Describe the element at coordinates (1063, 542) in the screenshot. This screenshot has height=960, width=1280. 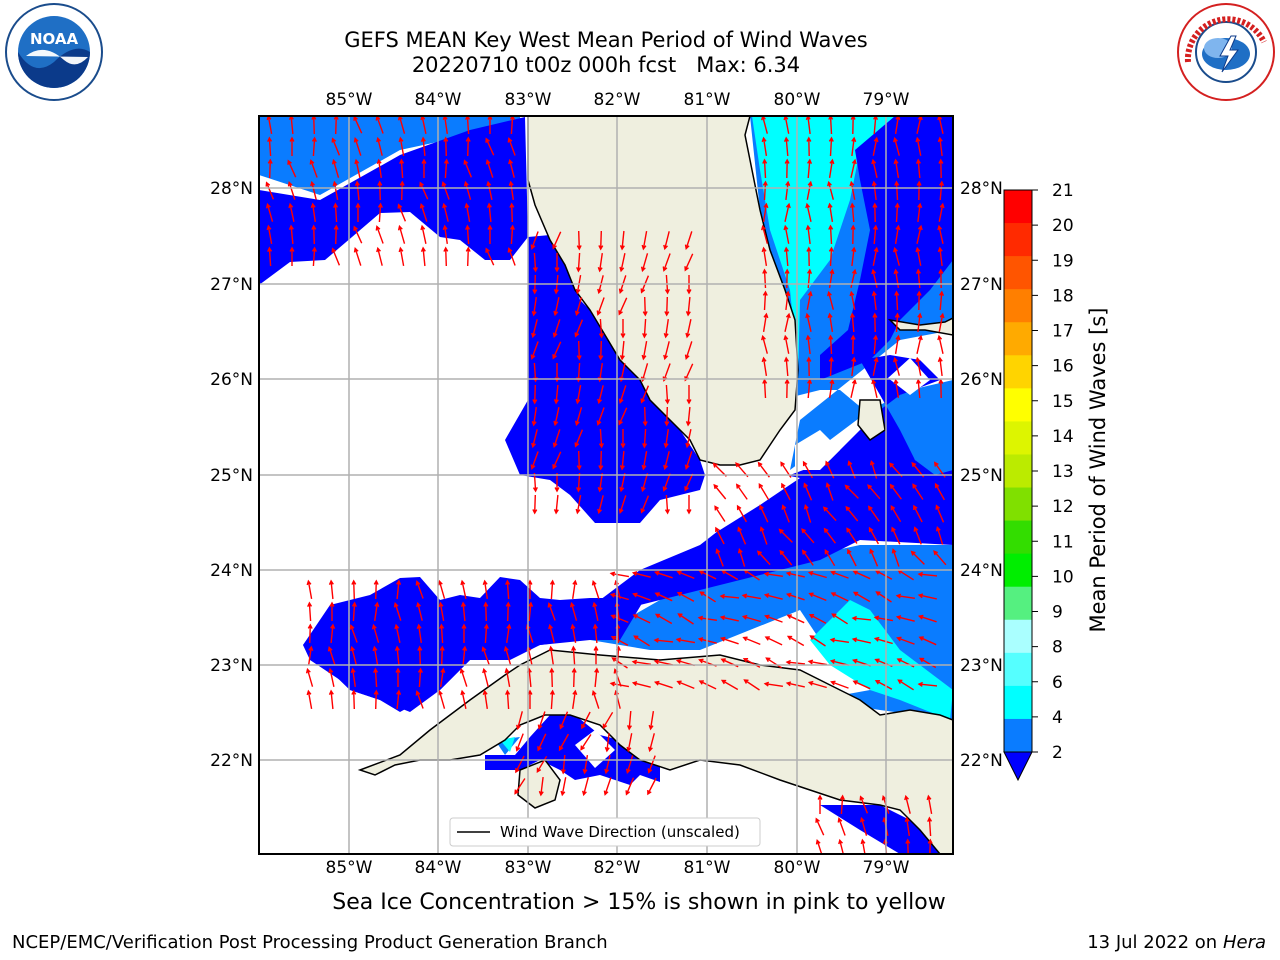
I see `colorbar-tick-label: 11` at that location.